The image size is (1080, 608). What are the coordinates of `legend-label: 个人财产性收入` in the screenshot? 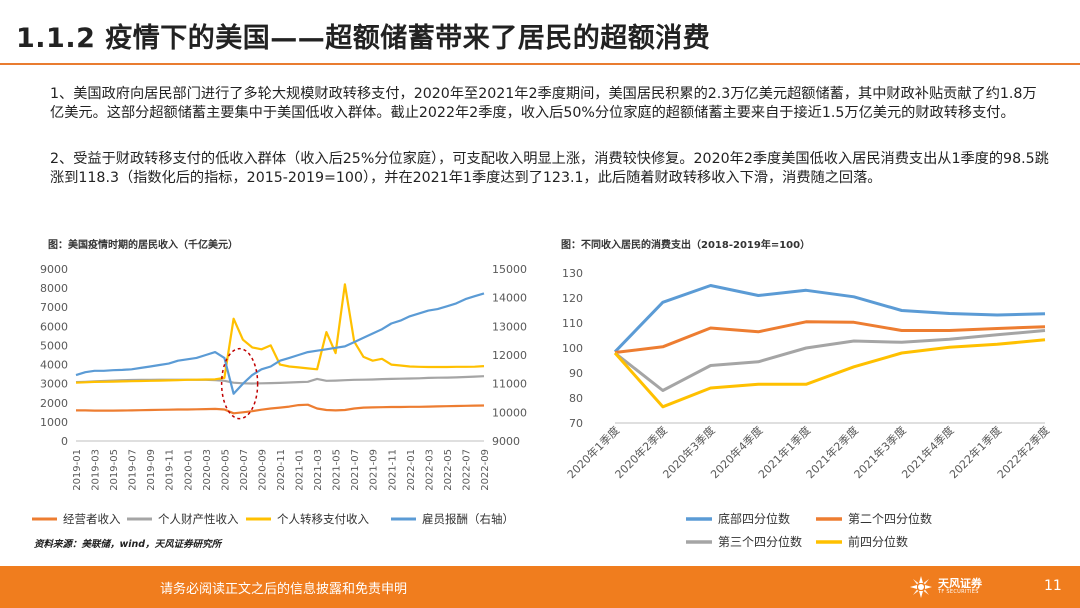 It's located at (198, 519).